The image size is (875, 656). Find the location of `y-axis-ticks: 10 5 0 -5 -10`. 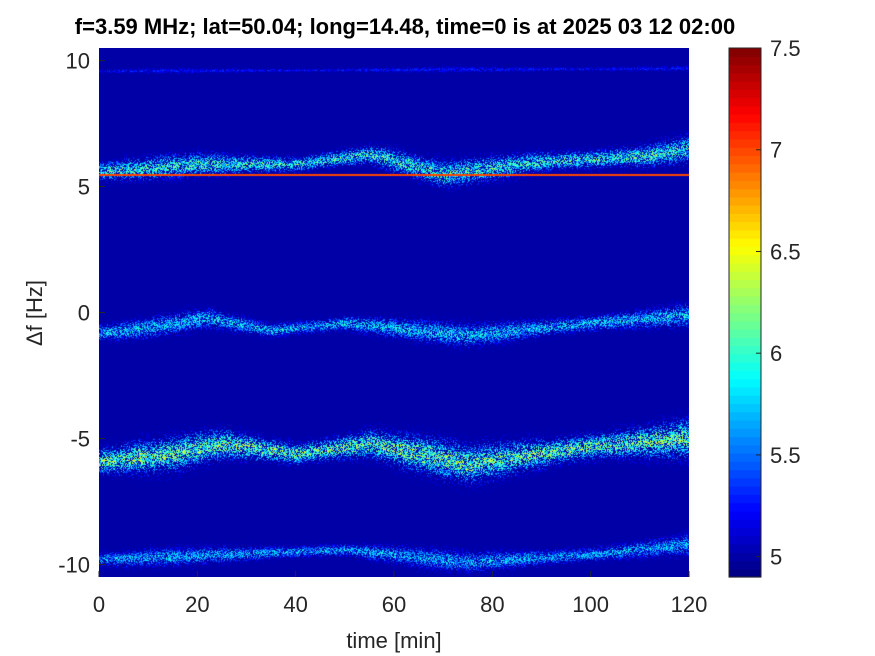

y-axis-ticks: 10 5 0 -5 -10 is located at coordinates (81, 313).